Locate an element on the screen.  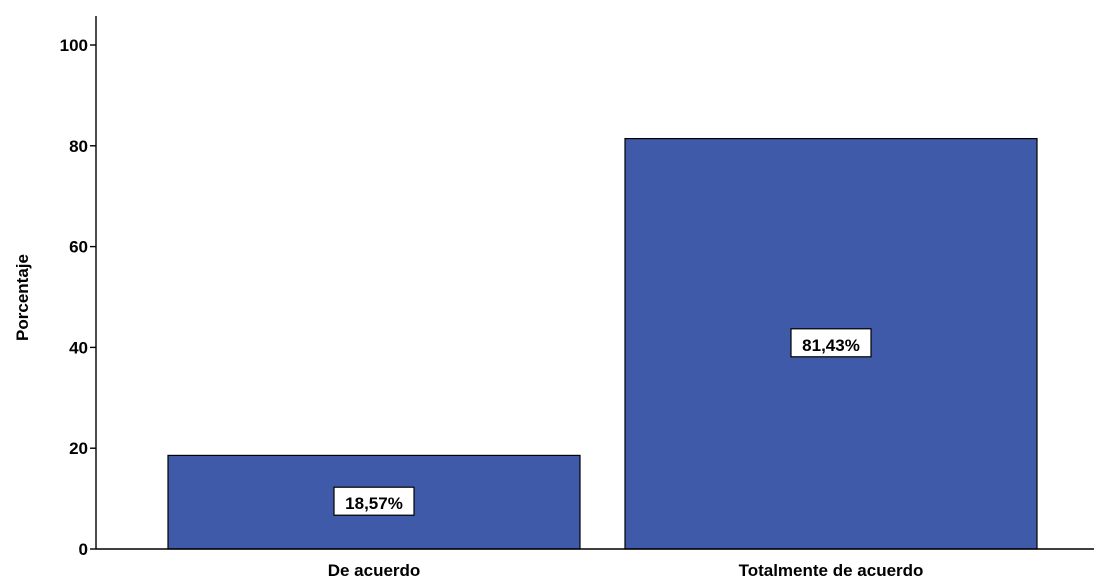
data-label-1: 81,43% is located at coordinates (831, 345).